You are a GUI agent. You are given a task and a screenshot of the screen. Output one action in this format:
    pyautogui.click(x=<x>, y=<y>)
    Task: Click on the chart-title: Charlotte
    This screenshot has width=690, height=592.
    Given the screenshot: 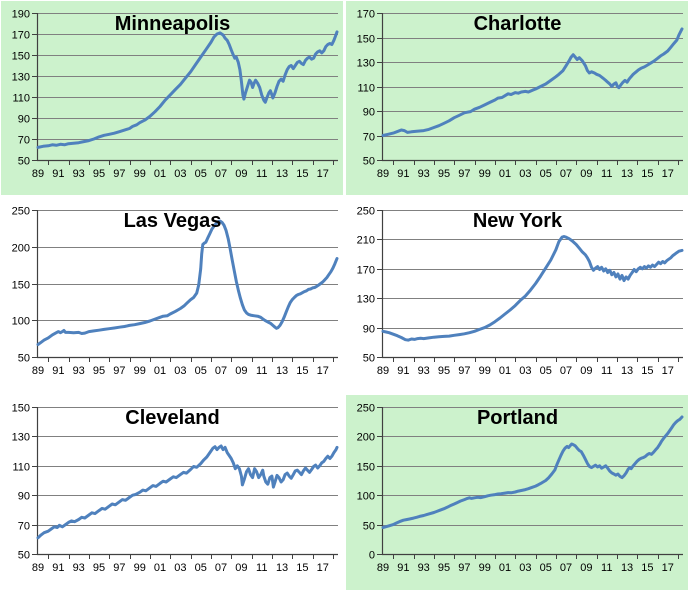 What is the action you would take?
    pyautogui.click(x=518, y=24)
    